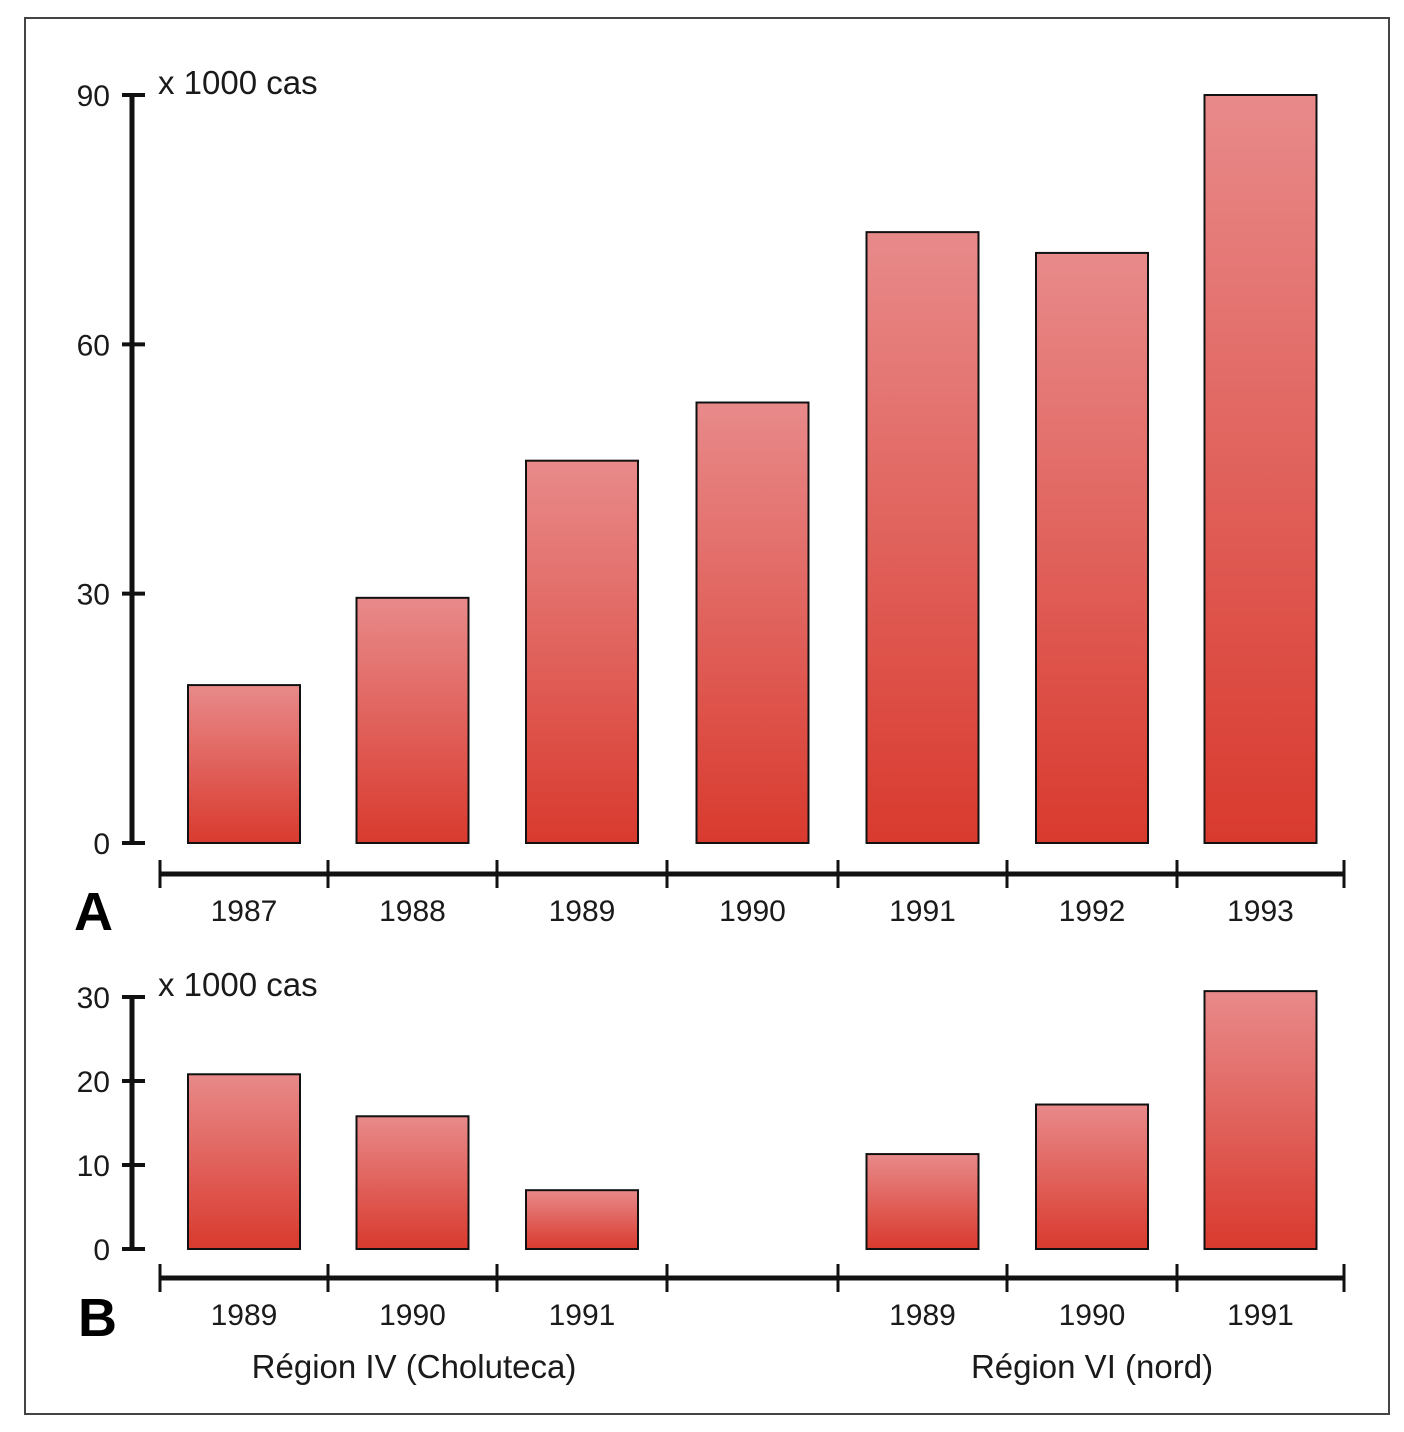  Describe the element at coordinates (412, 911) in the screenshot. I see `panel-a-x-tick-label: 1988` at that location.